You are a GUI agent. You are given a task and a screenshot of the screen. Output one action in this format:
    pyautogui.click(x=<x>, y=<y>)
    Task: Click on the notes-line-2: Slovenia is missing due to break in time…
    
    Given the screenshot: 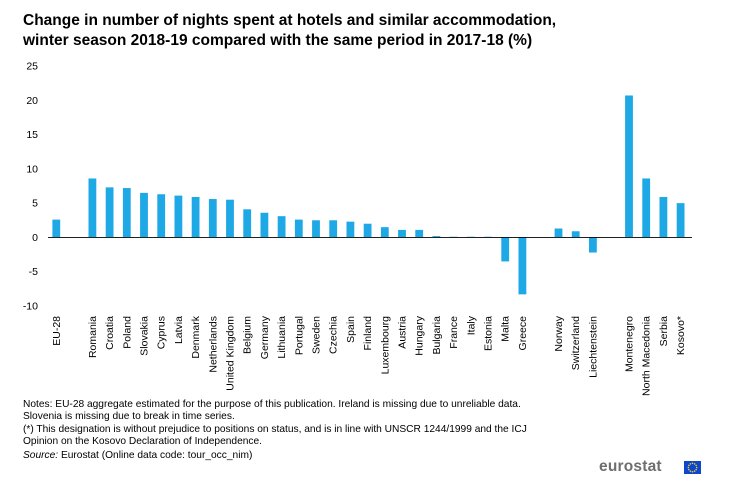 What is the action you would take?
    pyautogui.click(x=129, y=417)
    